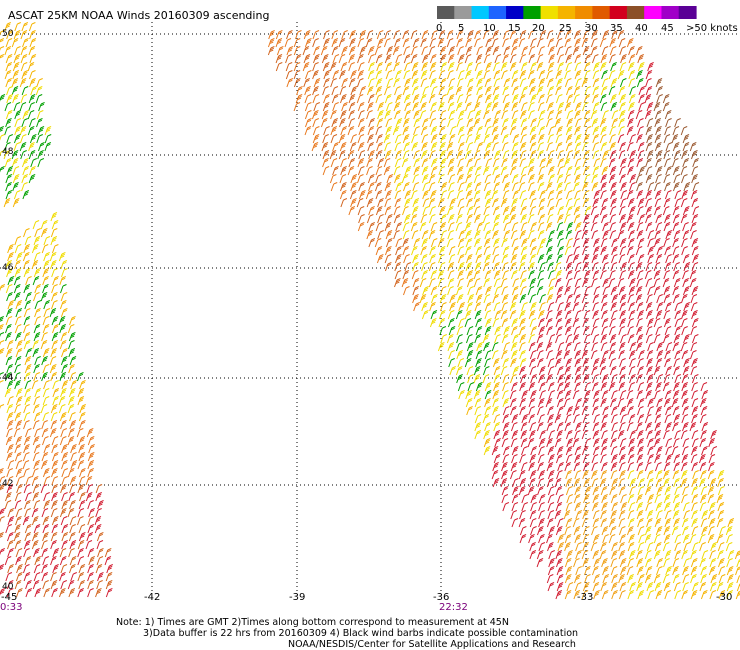 This screenshot has height=650, width=740. I want to click on pass-time-left: 0:33, so click(11, 607).